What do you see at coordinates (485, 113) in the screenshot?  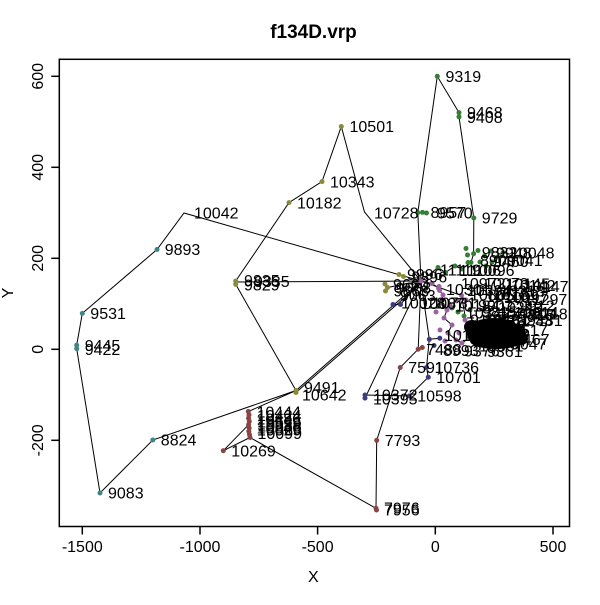 I see `svg-text: 9468` at bounding box center [485, 113].